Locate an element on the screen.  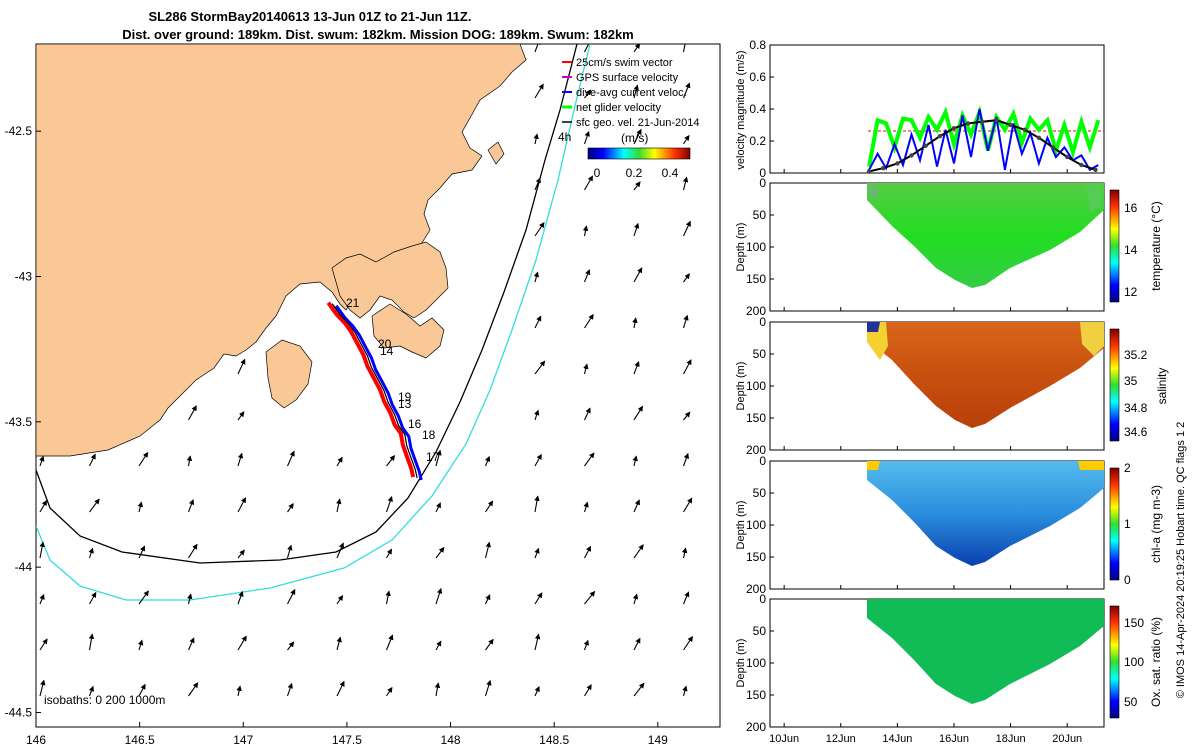
velocity-ytick-label: 0.6 is located at coordinates (757, 77).